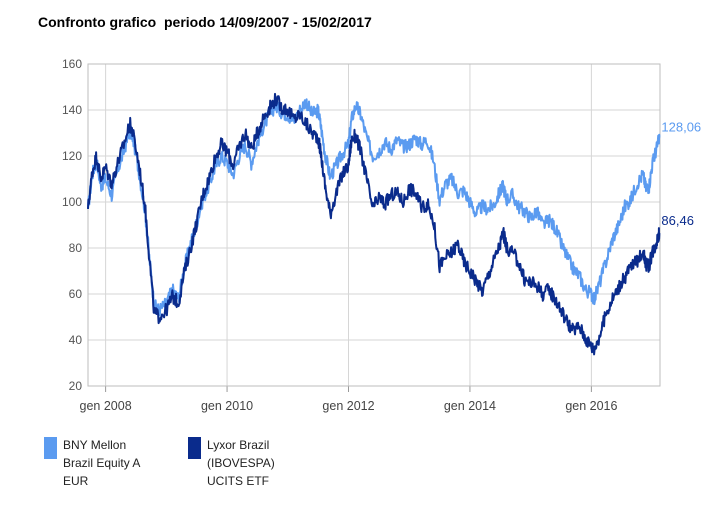  I want to click on legend-swatch-bny, so click(50, 448).